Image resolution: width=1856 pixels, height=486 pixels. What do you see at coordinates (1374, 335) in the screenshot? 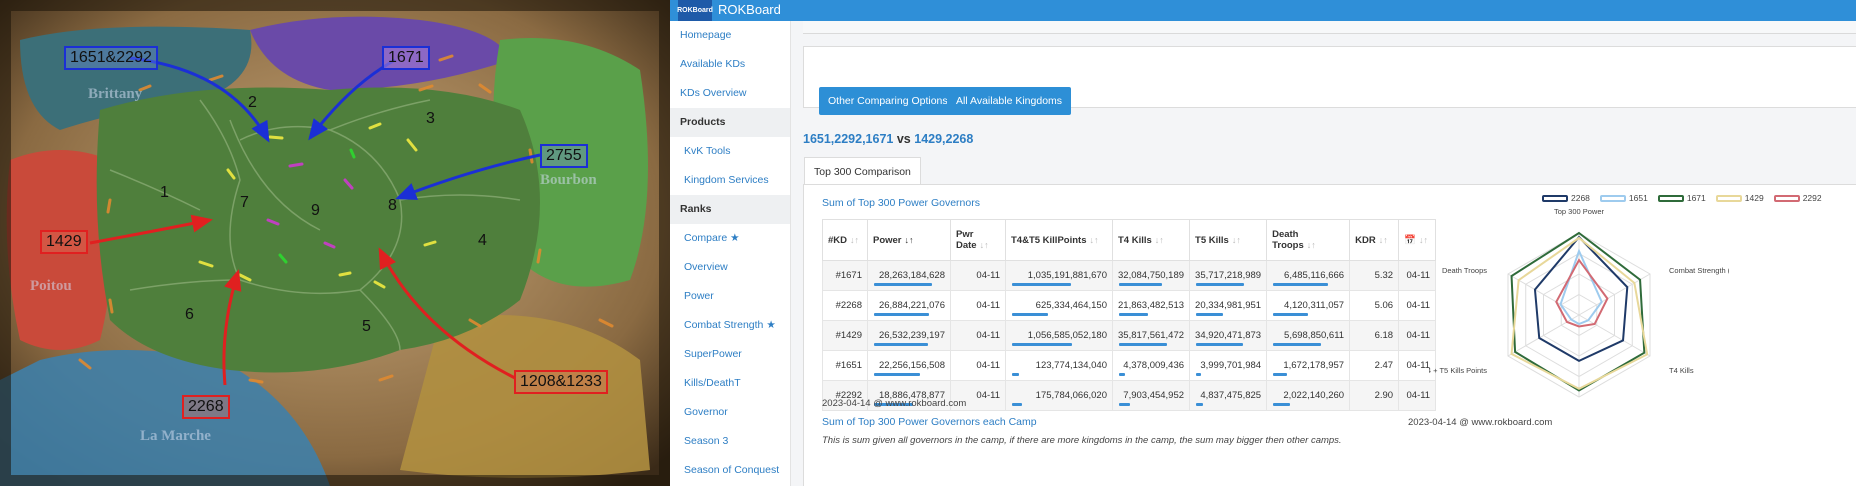
I see `cell-kdr: 6.18` at bounding box center [1374, 335].